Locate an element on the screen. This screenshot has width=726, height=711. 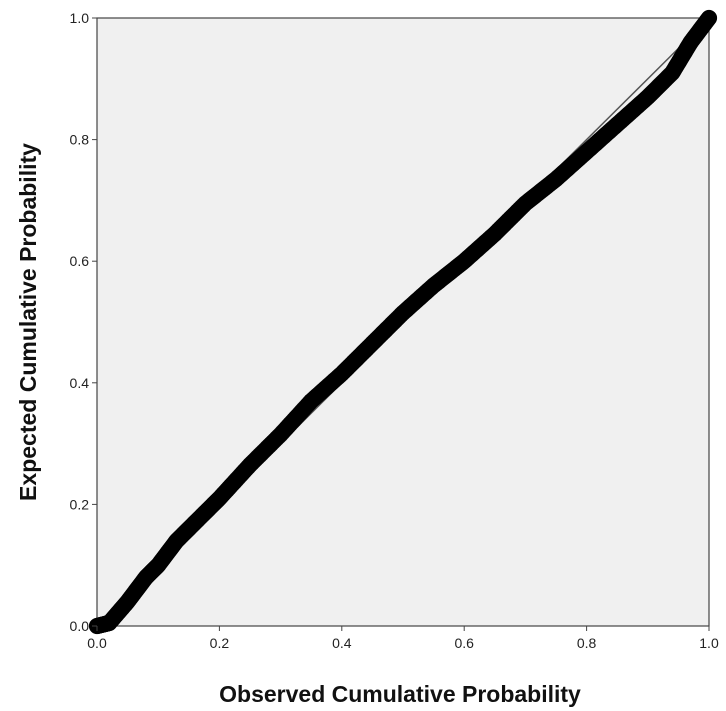
y-tick-label: 0.4 is located at coordinates (80, 383).